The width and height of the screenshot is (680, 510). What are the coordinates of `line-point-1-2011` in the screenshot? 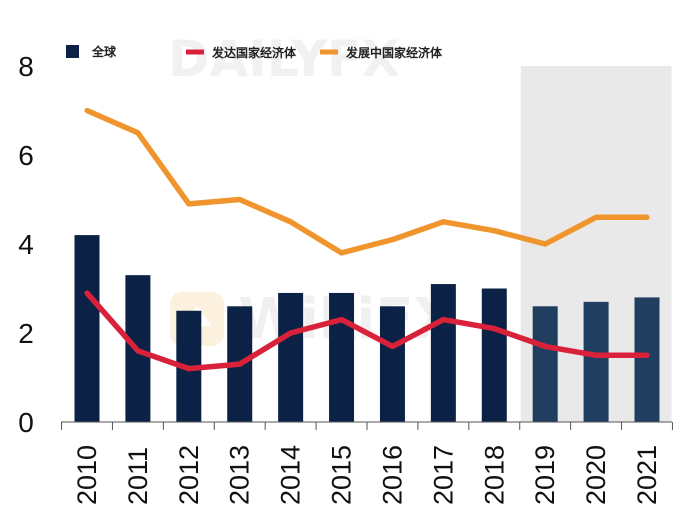 It's located at (138, 351).